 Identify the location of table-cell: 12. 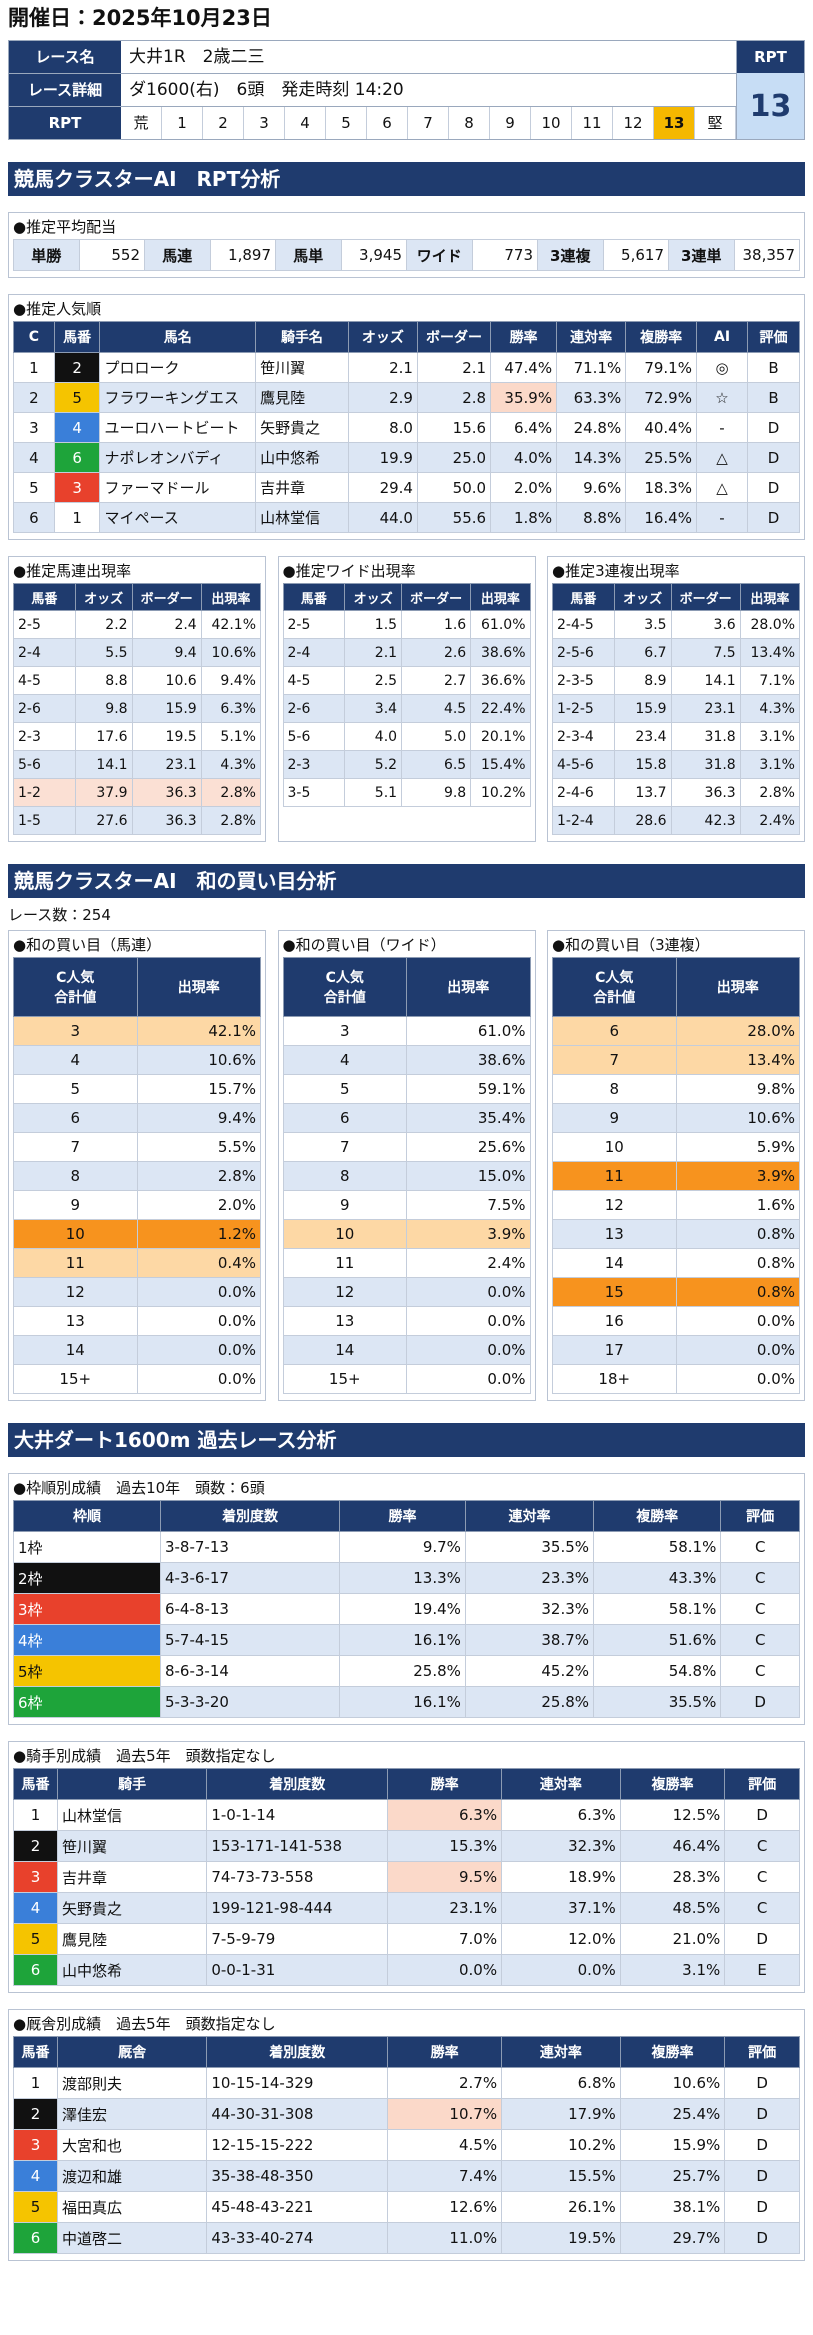
(614, 1205).